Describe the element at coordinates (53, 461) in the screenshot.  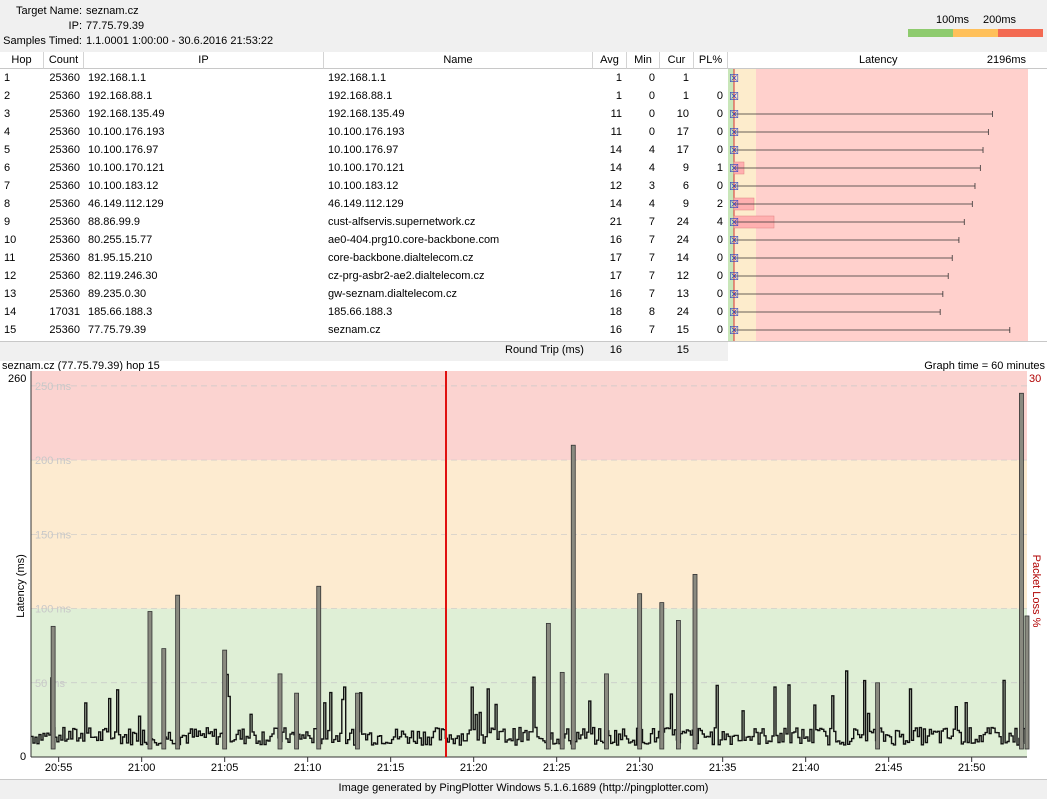
I see `band-label: 200 ms` at that location.